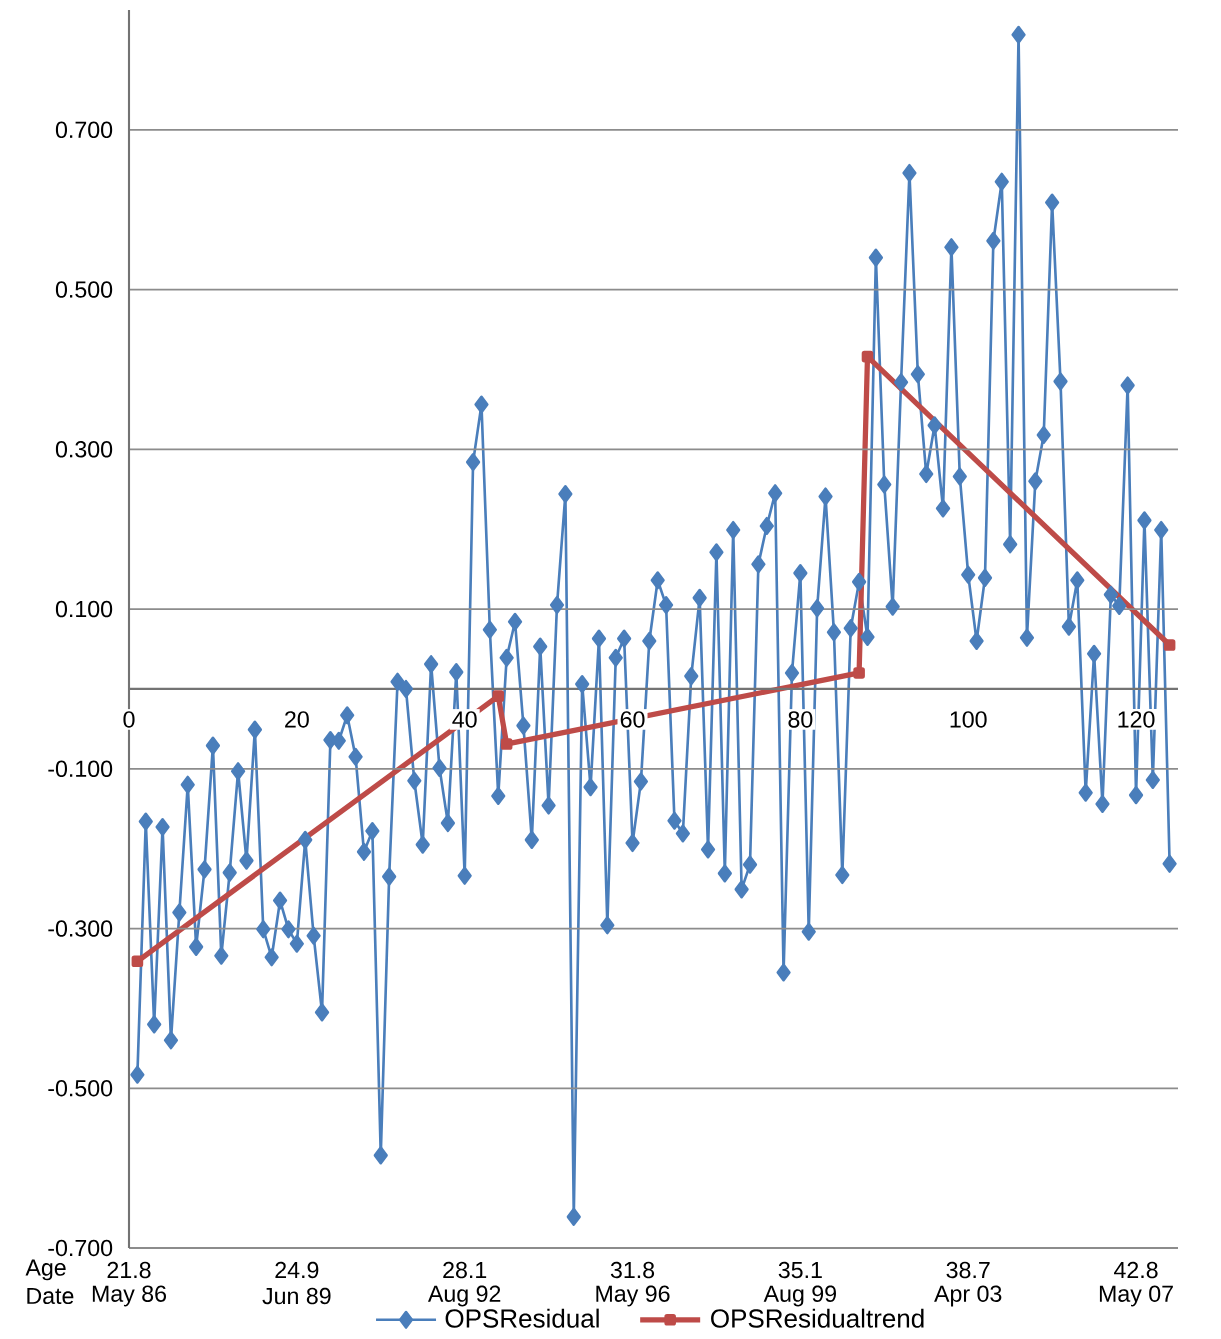 The width and height of the screenshot is (1221, 1339). I want to click on y-tick-label: 0.100, so click(84, 609).